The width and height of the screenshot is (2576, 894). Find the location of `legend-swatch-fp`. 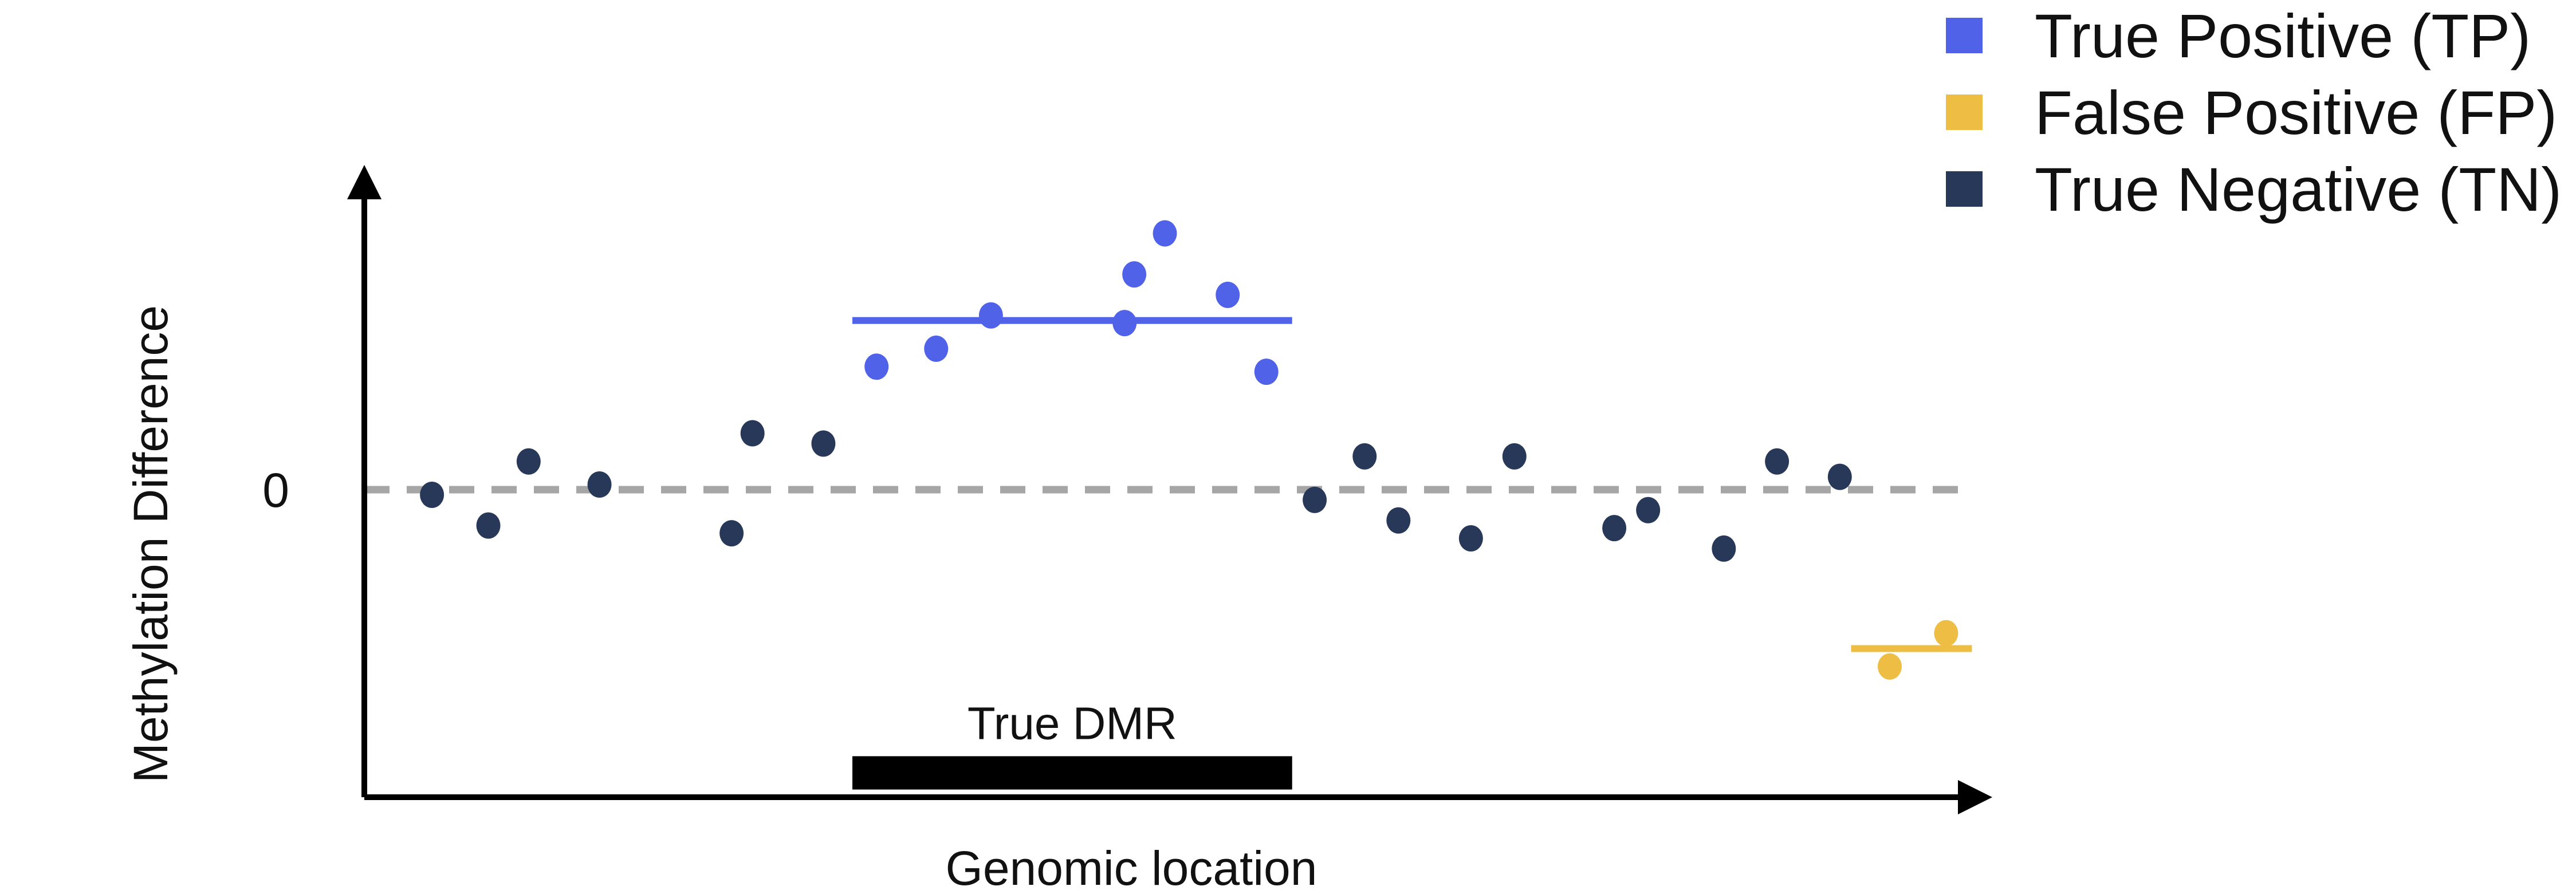

legend-swatch-fp is located at coordinates (1964, 112).